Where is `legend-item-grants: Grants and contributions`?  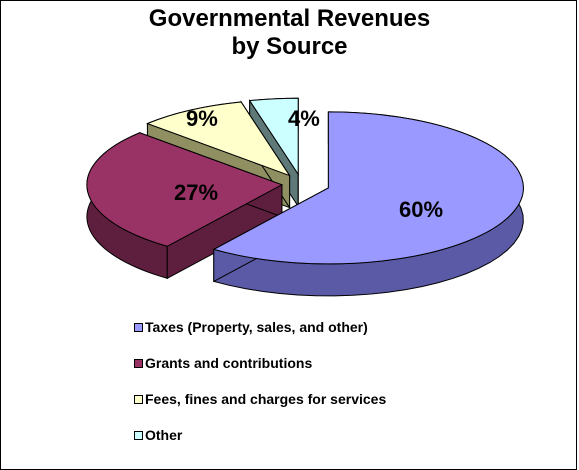 legend-item-grants: Grants and contributions is located at coordinates (260, 363).